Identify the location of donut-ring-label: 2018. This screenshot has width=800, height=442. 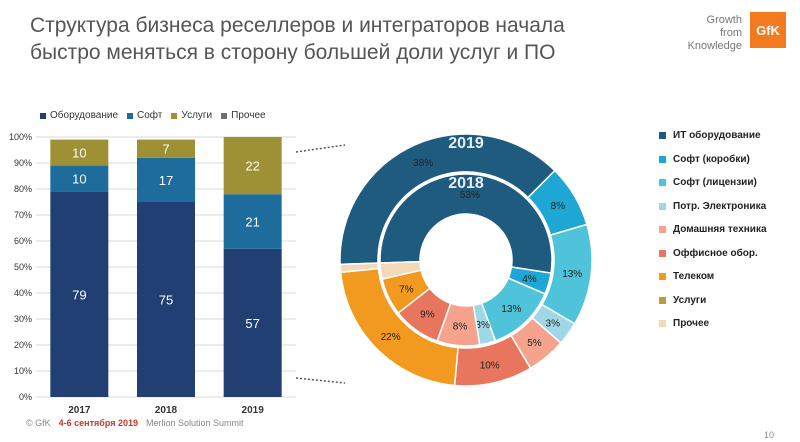
(466, 183).